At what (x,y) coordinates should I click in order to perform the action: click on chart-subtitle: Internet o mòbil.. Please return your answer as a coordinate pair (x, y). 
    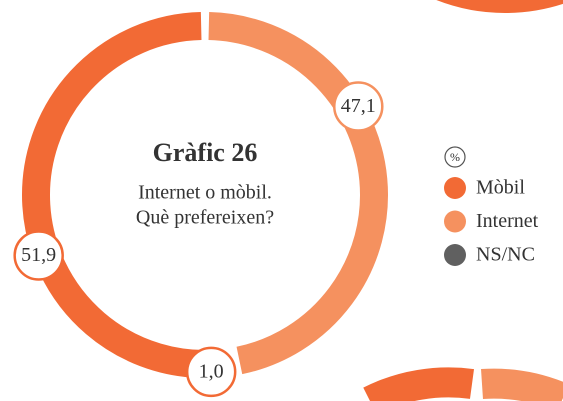
    Looking at the image, I should click on (205, 193).